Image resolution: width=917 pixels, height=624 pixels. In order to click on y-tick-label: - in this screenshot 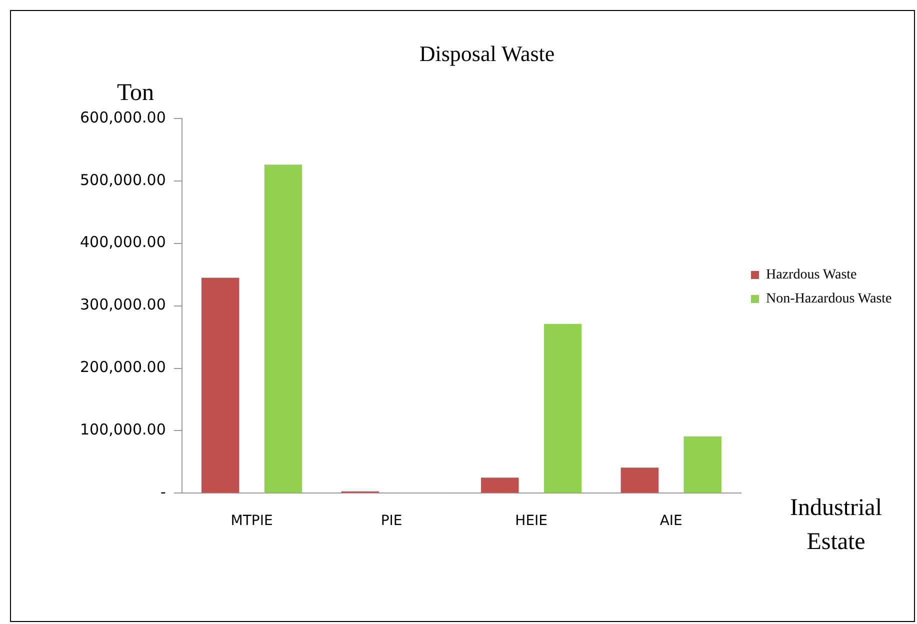, I will do `click(163, 492)`.